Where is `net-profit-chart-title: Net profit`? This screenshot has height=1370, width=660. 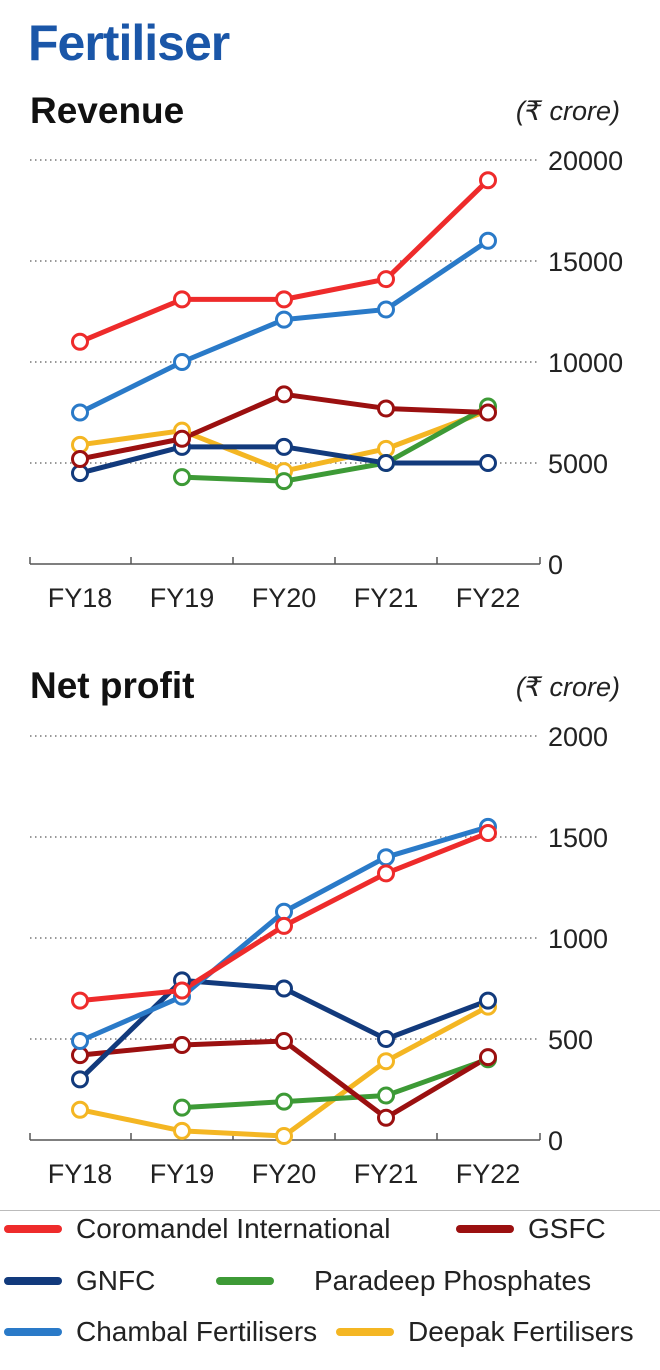
net-profit-chart-title: Net profit is located at coordinates (112, 685).